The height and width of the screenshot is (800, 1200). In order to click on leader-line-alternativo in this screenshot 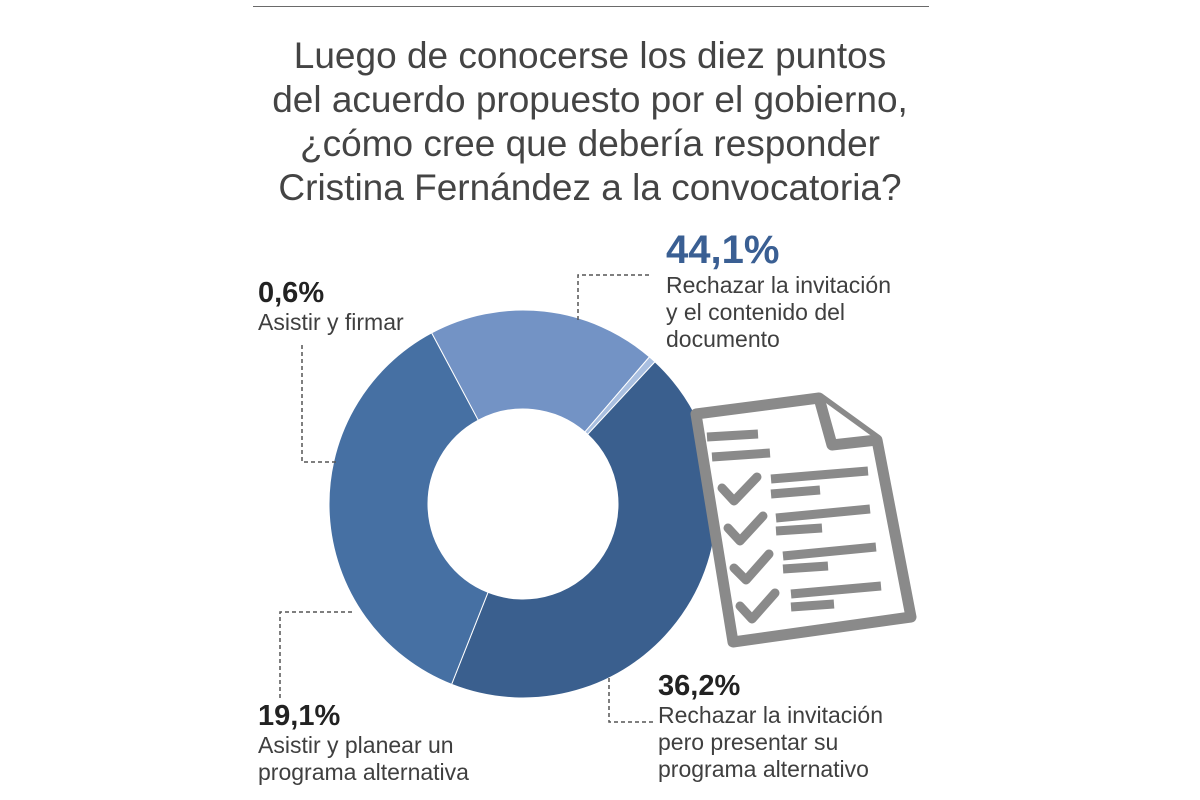, I will do `click(631, 700)`.